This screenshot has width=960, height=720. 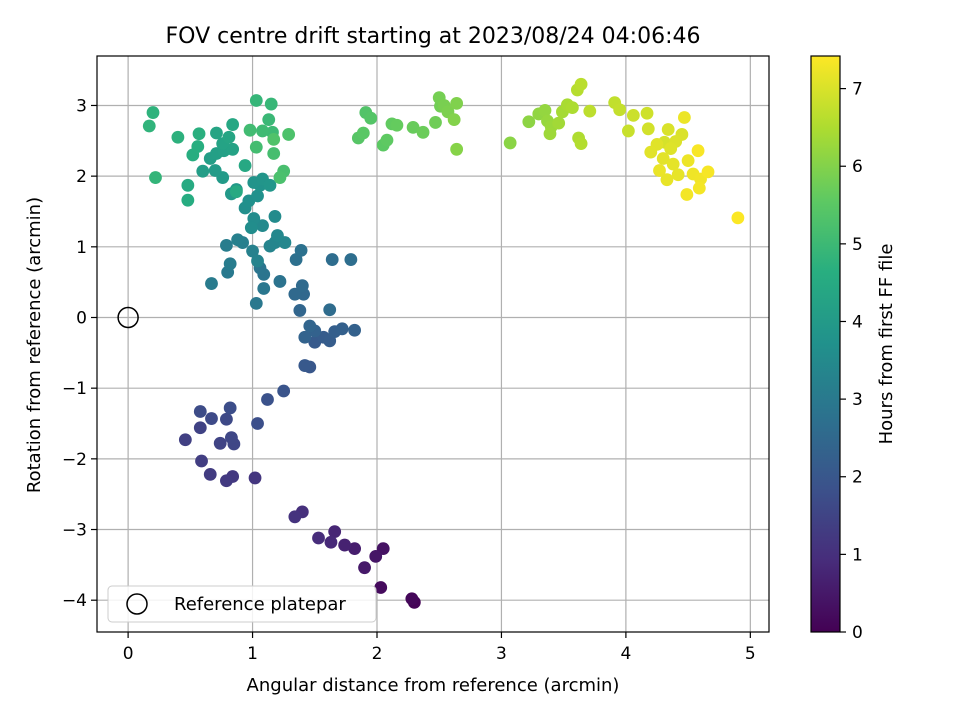 What do you see at coordinates (74, 460) in the screenshot?
I see `y-tick-label: −2` at bounding box center [74, 460].